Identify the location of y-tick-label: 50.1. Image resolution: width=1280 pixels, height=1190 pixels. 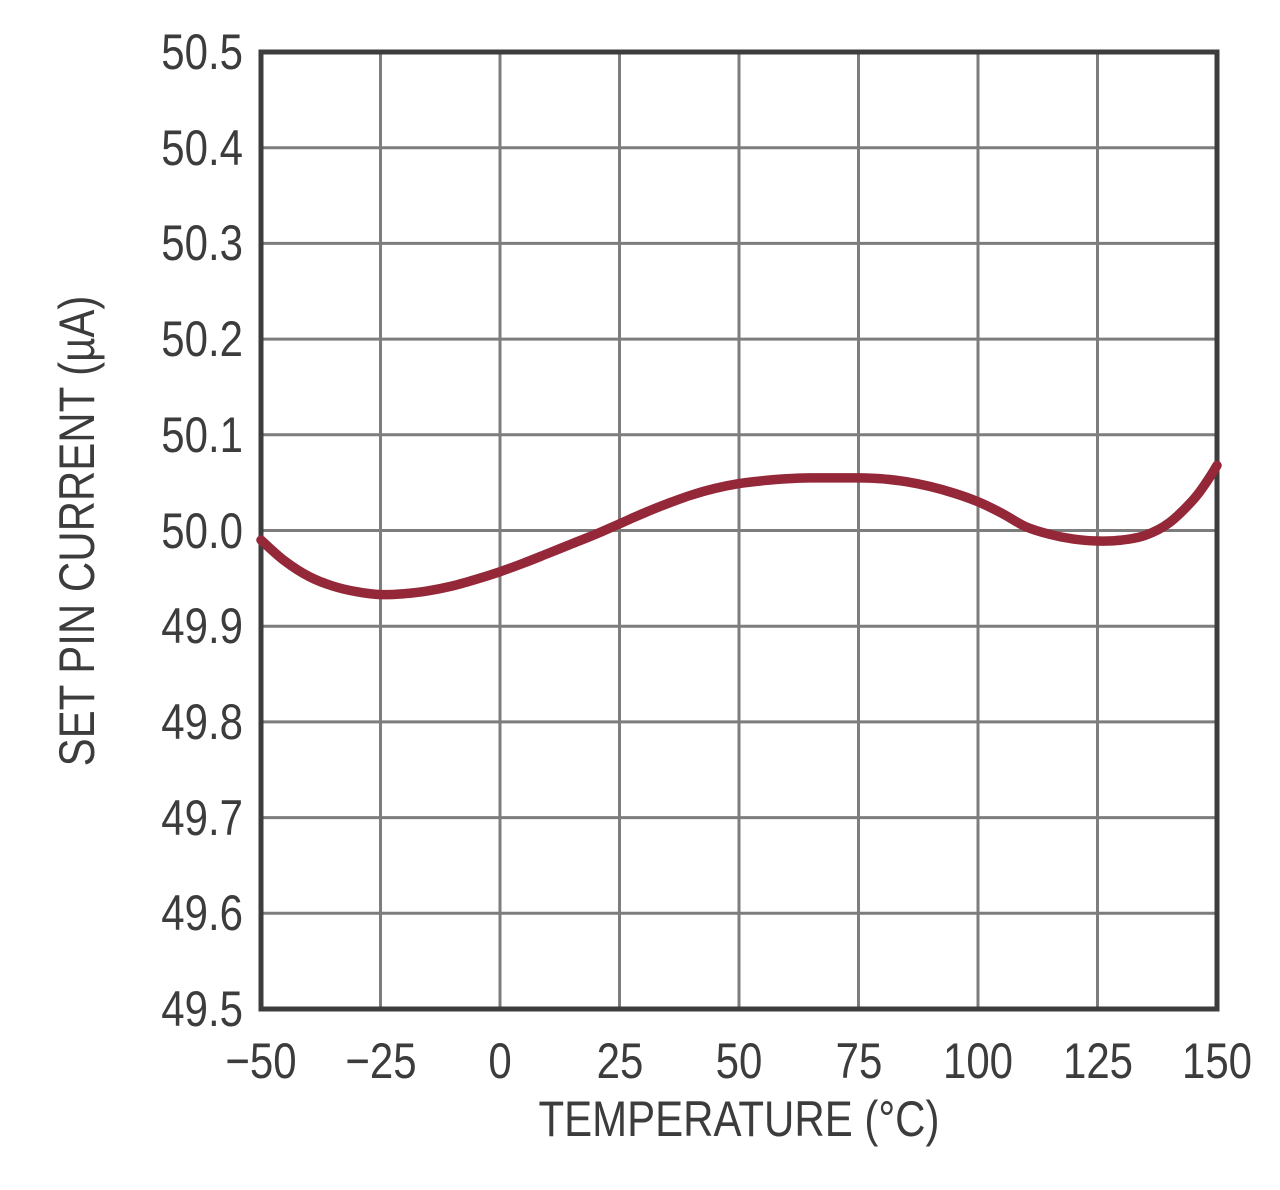
(202, 434).